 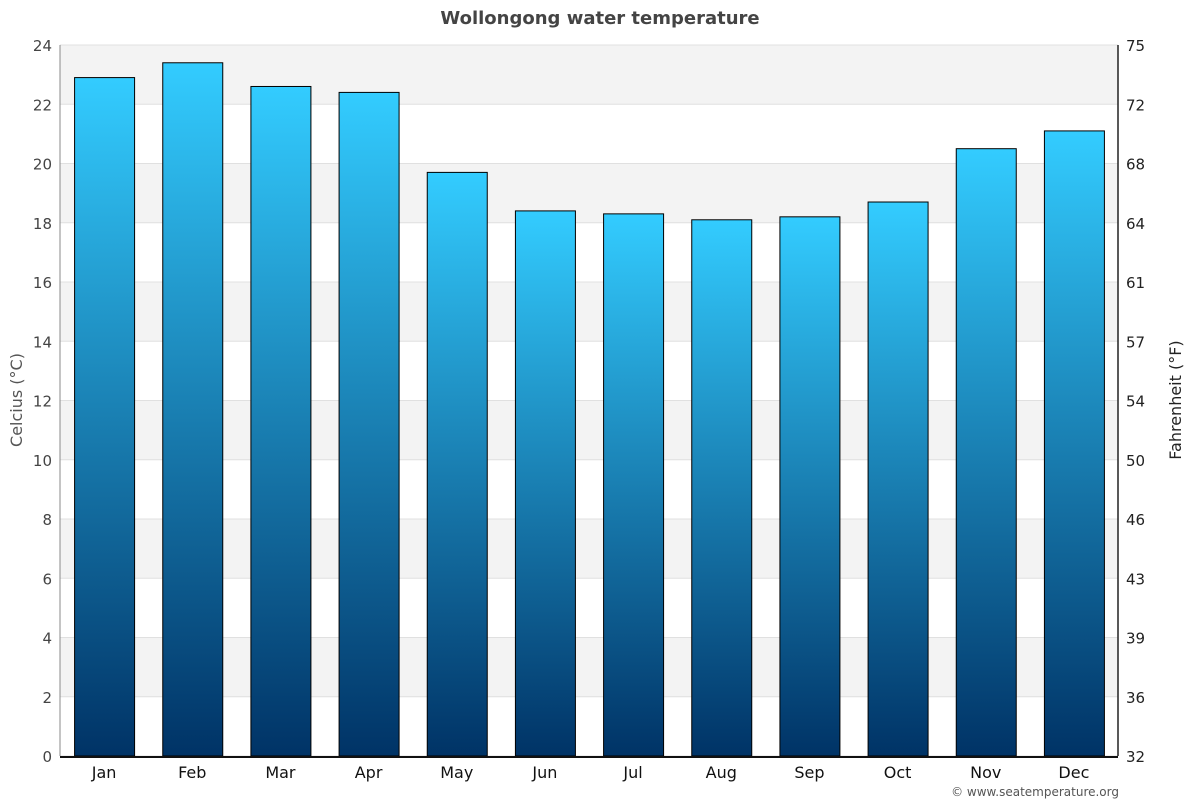 What do you see at coordinates (1135, 46) in the screenshot?
I see `y-tick-label-right: 75` at bounding box center [1135, 46].